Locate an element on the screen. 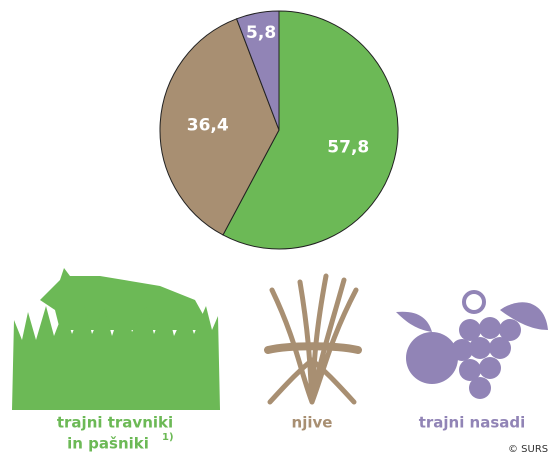 The width and height of the screenshot is (548, 458). icon-wheat is located at coordinates (313, 339).